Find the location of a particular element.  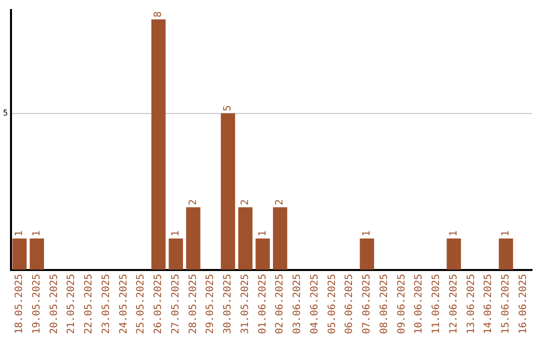

x-tick-label: 20.05.2025 is located at coordinates (54, 304).